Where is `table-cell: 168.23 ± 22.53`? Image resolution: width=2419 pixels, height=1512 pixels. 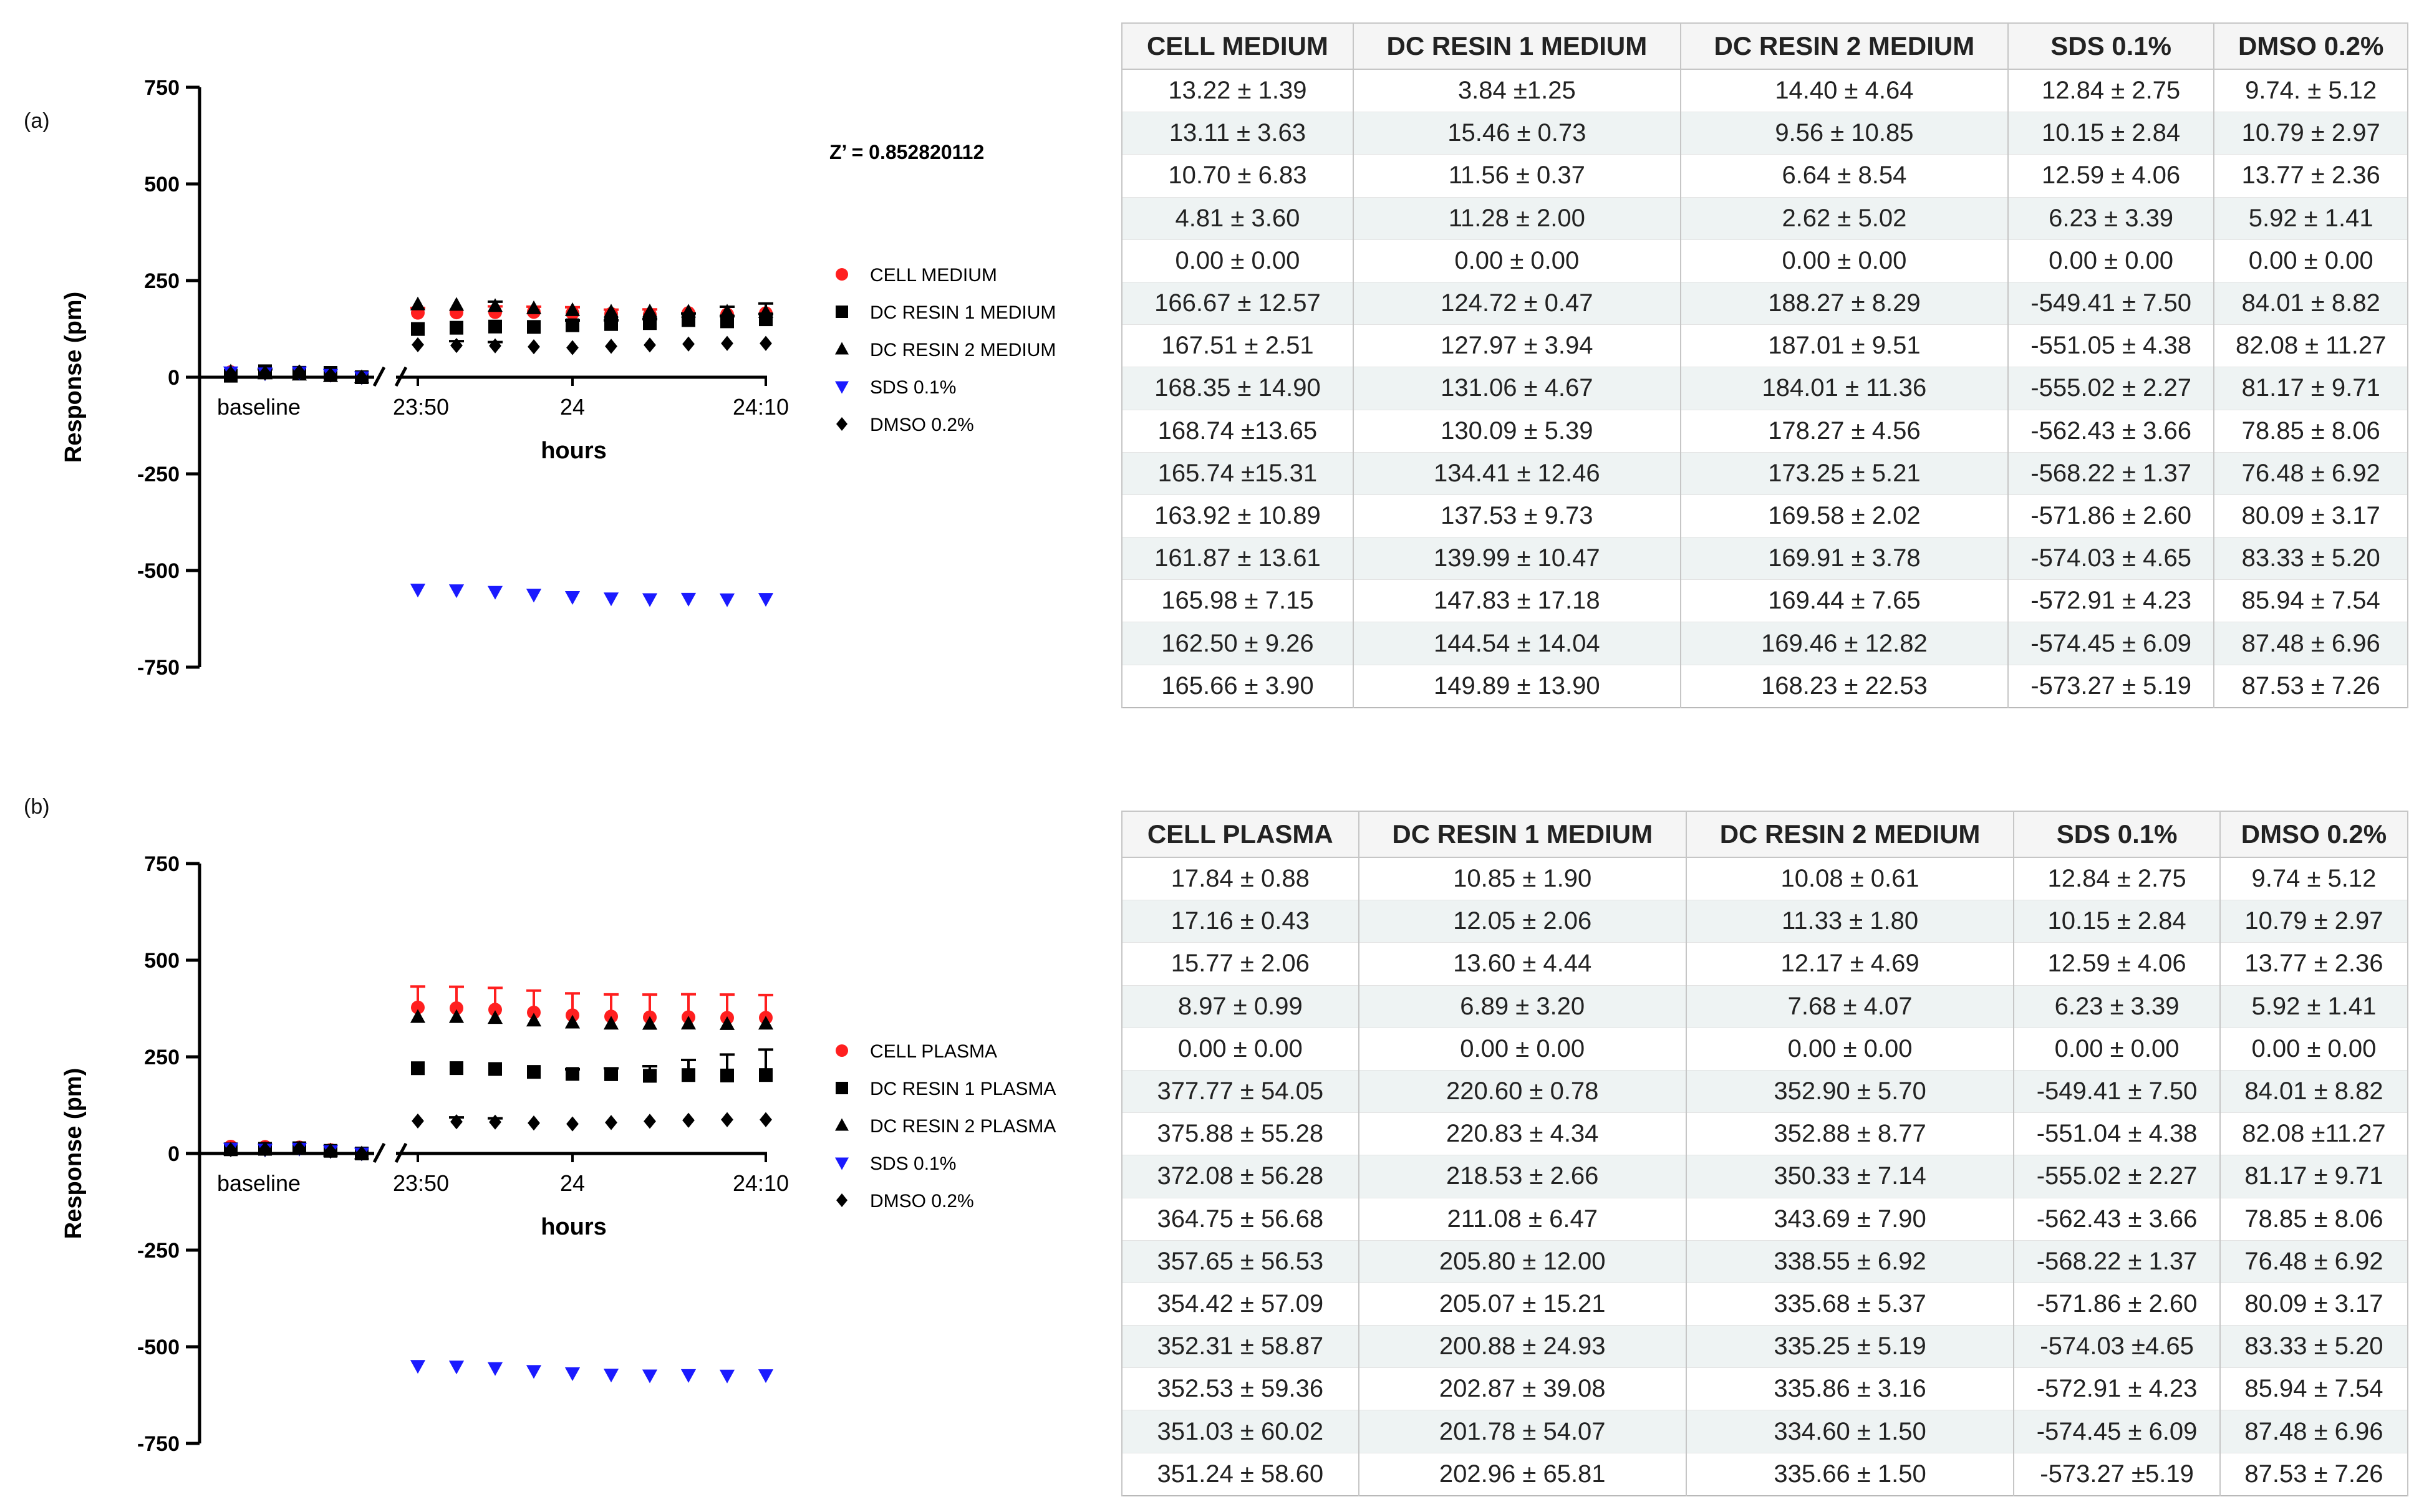
table-cell: 168.23 ± 22.53 is located at coordinates (1844, 686).